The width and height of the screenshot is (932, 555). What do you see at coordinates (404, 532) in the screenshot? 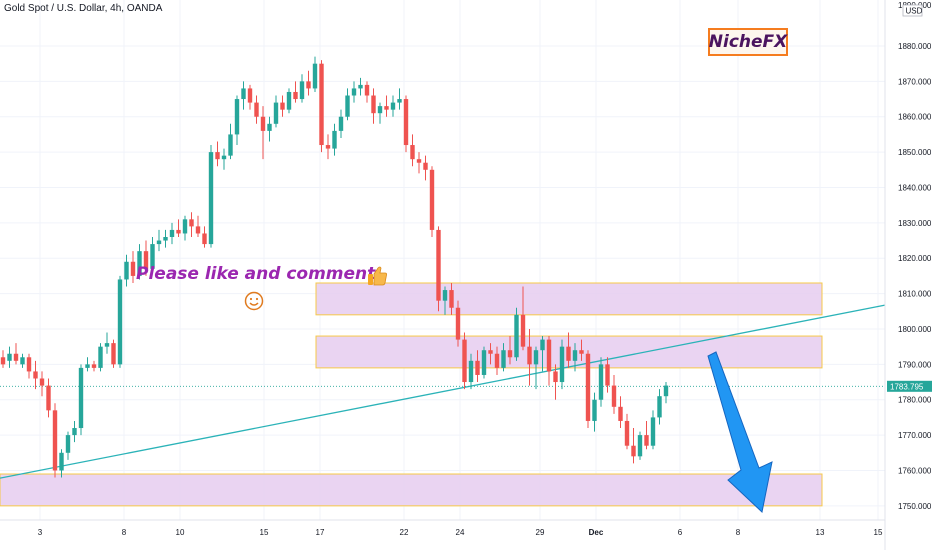
I see `x-tick-label: 22` at bounding box center [404, 532].